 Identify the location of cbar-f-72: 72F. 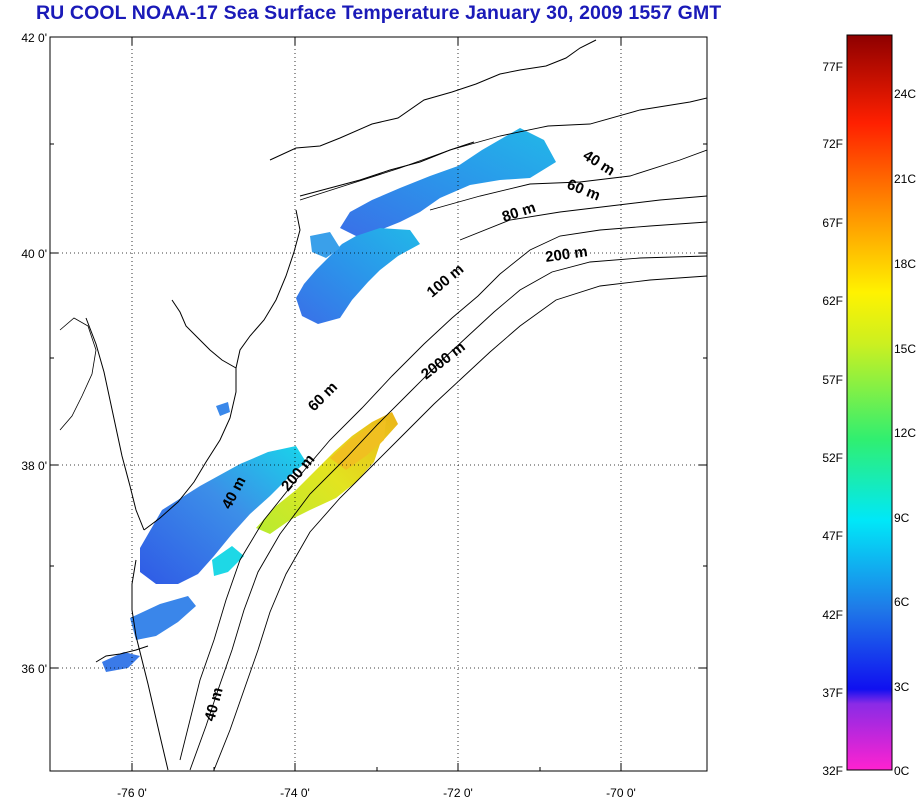
(832, 144).